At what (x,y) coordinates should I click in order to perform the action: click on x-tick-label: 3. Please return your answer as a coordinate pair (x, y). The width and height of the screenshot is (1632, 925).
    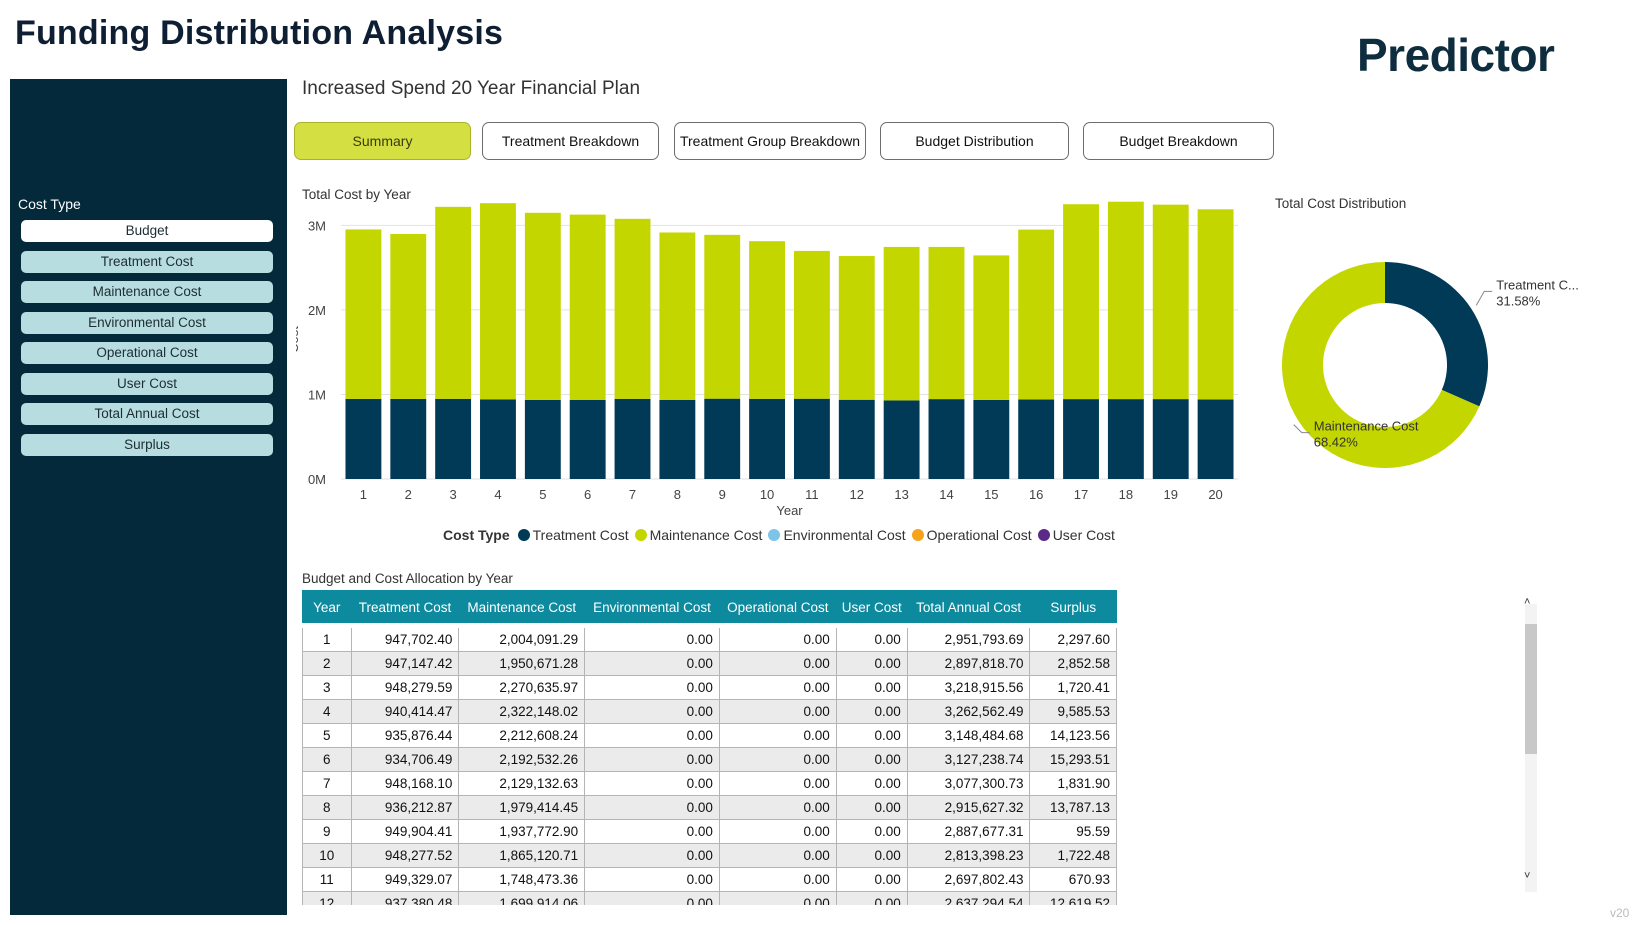
    Looking at the image, I should click on (453, 494).